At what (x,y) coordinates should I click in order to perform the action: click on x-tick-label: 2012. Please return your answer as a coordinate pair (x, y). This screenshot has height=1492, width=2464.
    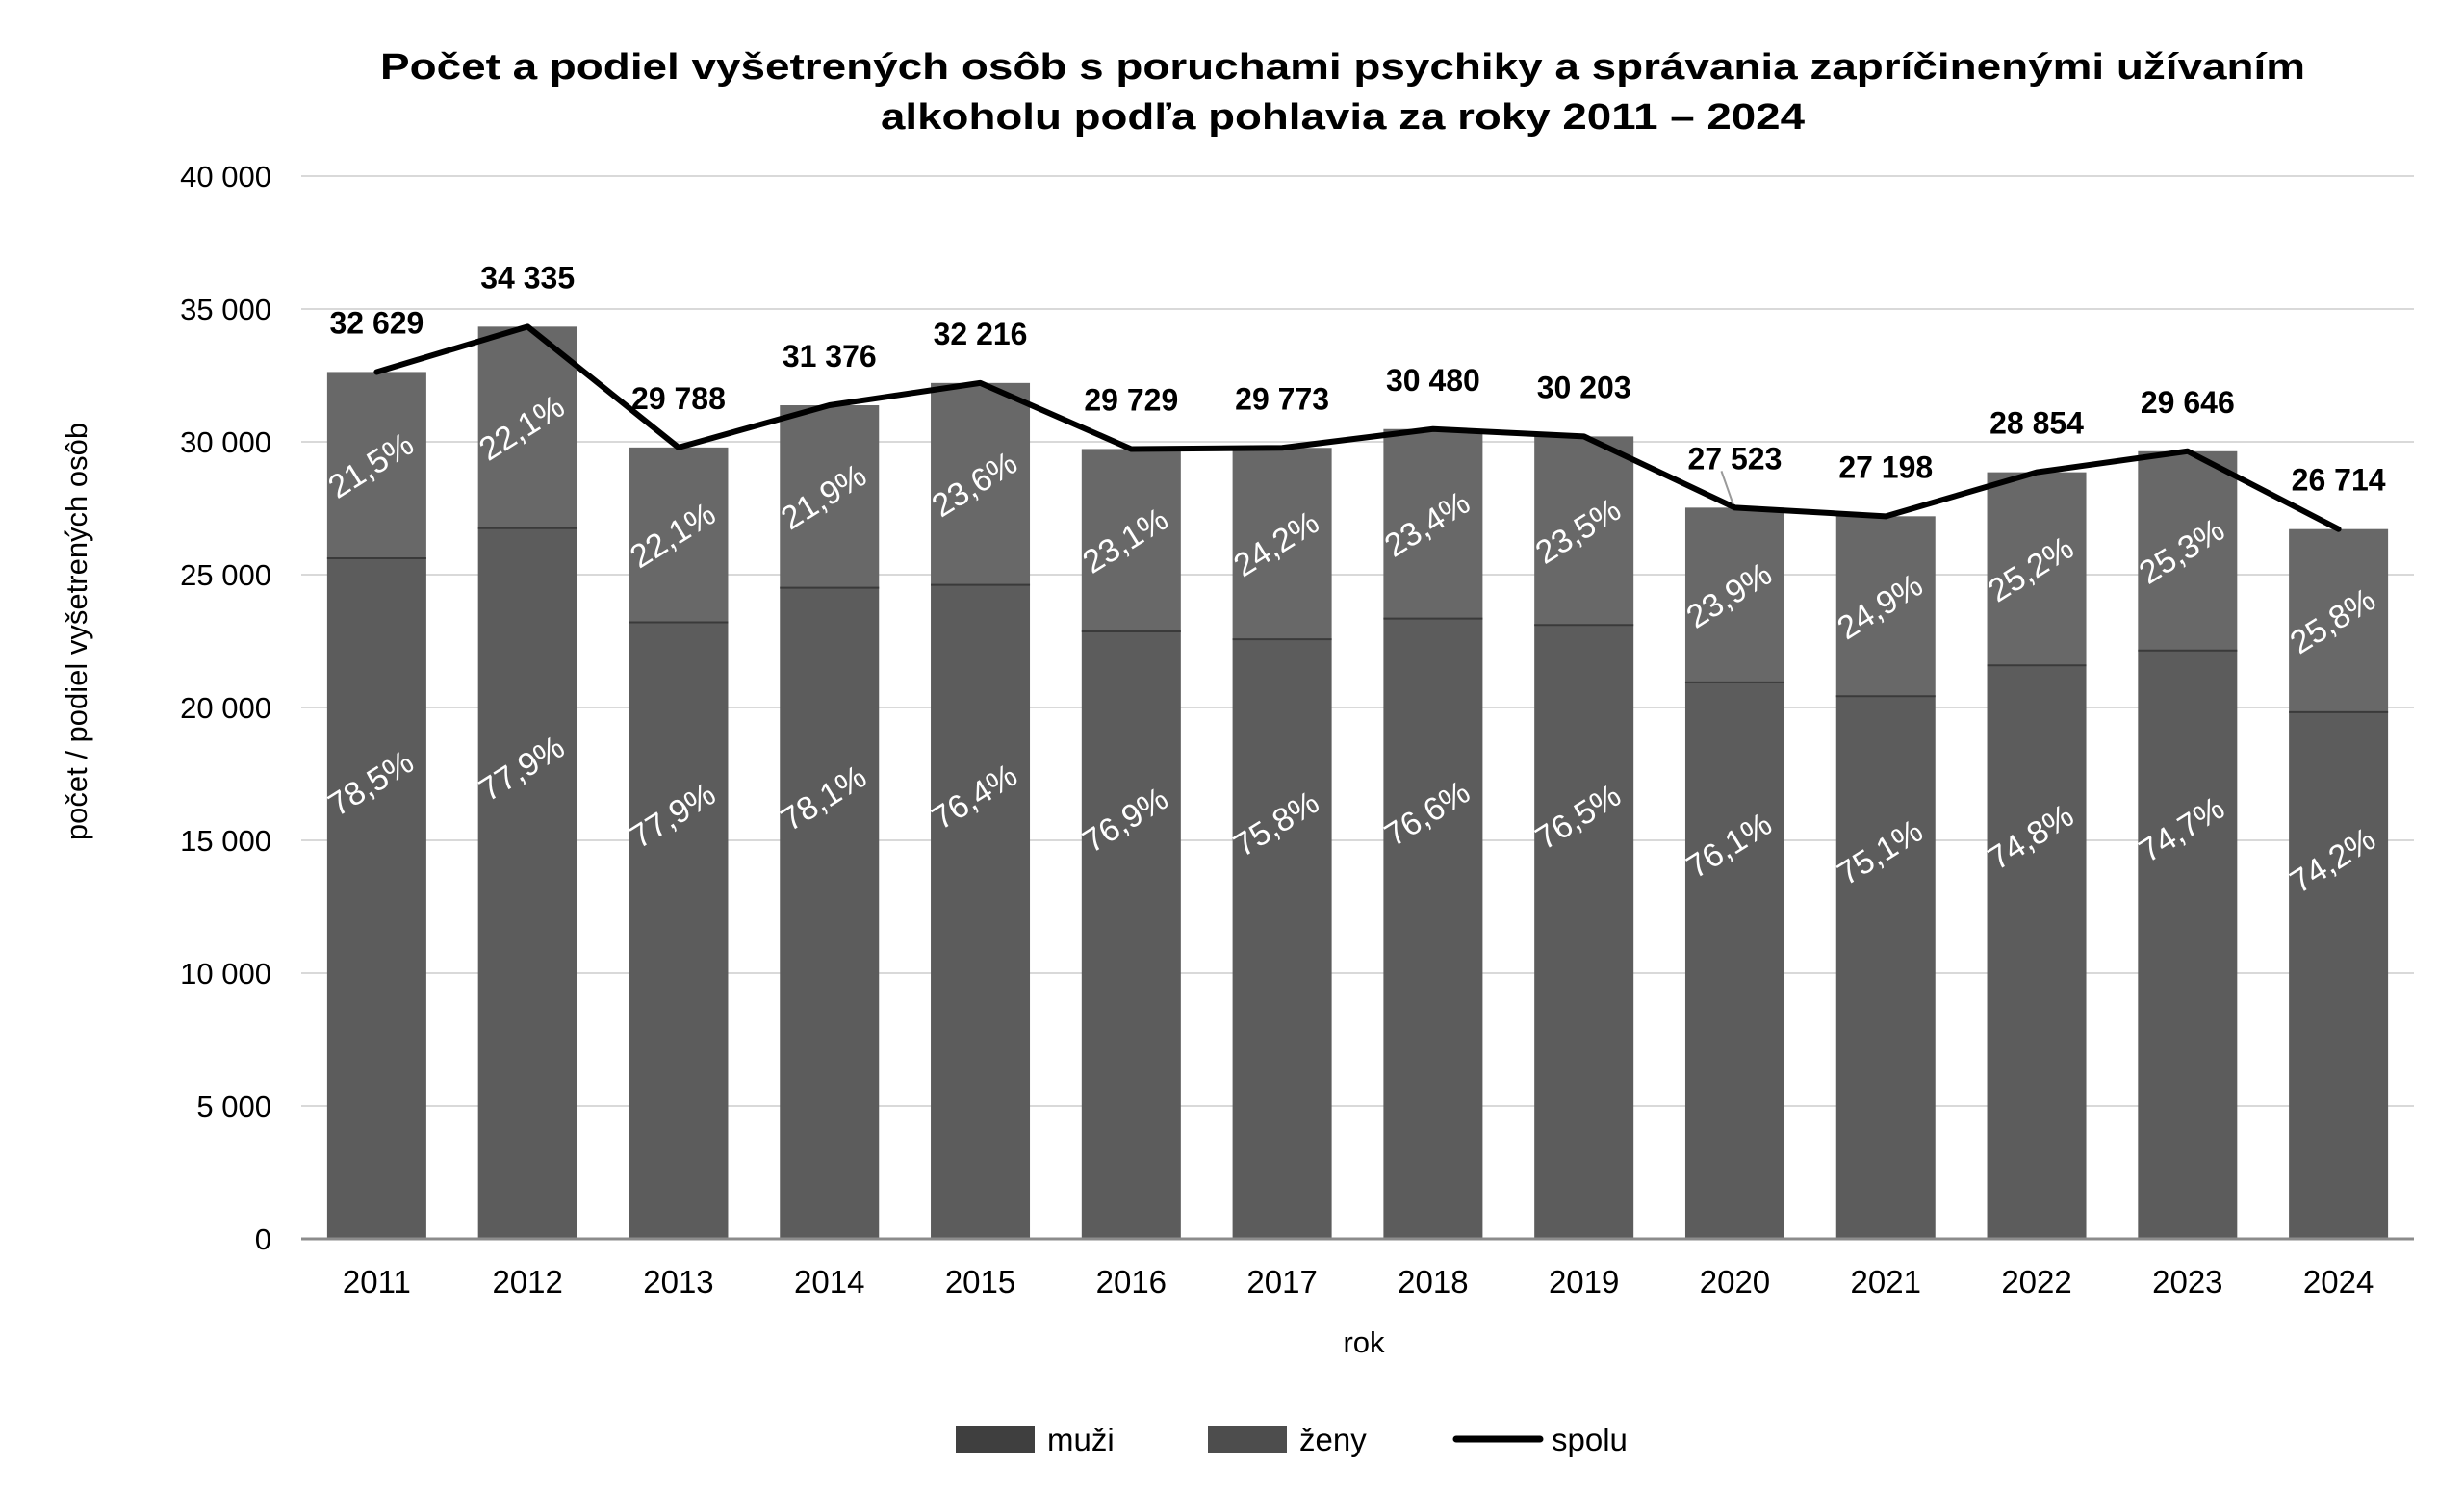
    Looking at the image, I should click on (527, 1281).